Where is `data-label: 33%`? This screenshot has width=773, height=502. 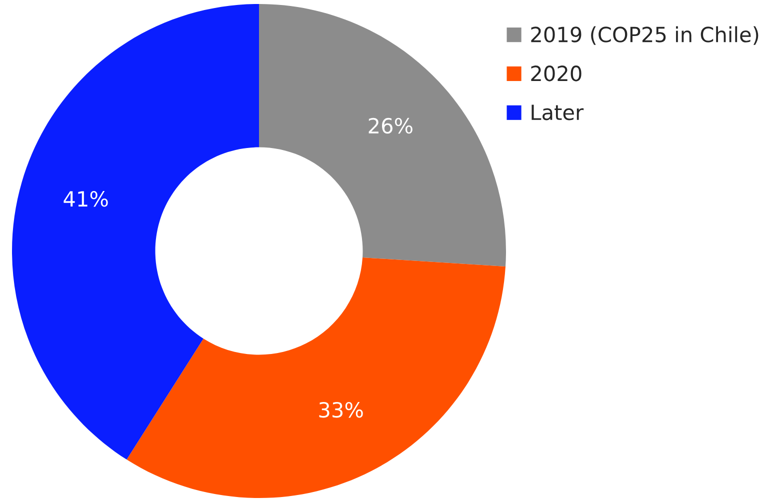 data-label: 33% is located at coordinates (341, 410).